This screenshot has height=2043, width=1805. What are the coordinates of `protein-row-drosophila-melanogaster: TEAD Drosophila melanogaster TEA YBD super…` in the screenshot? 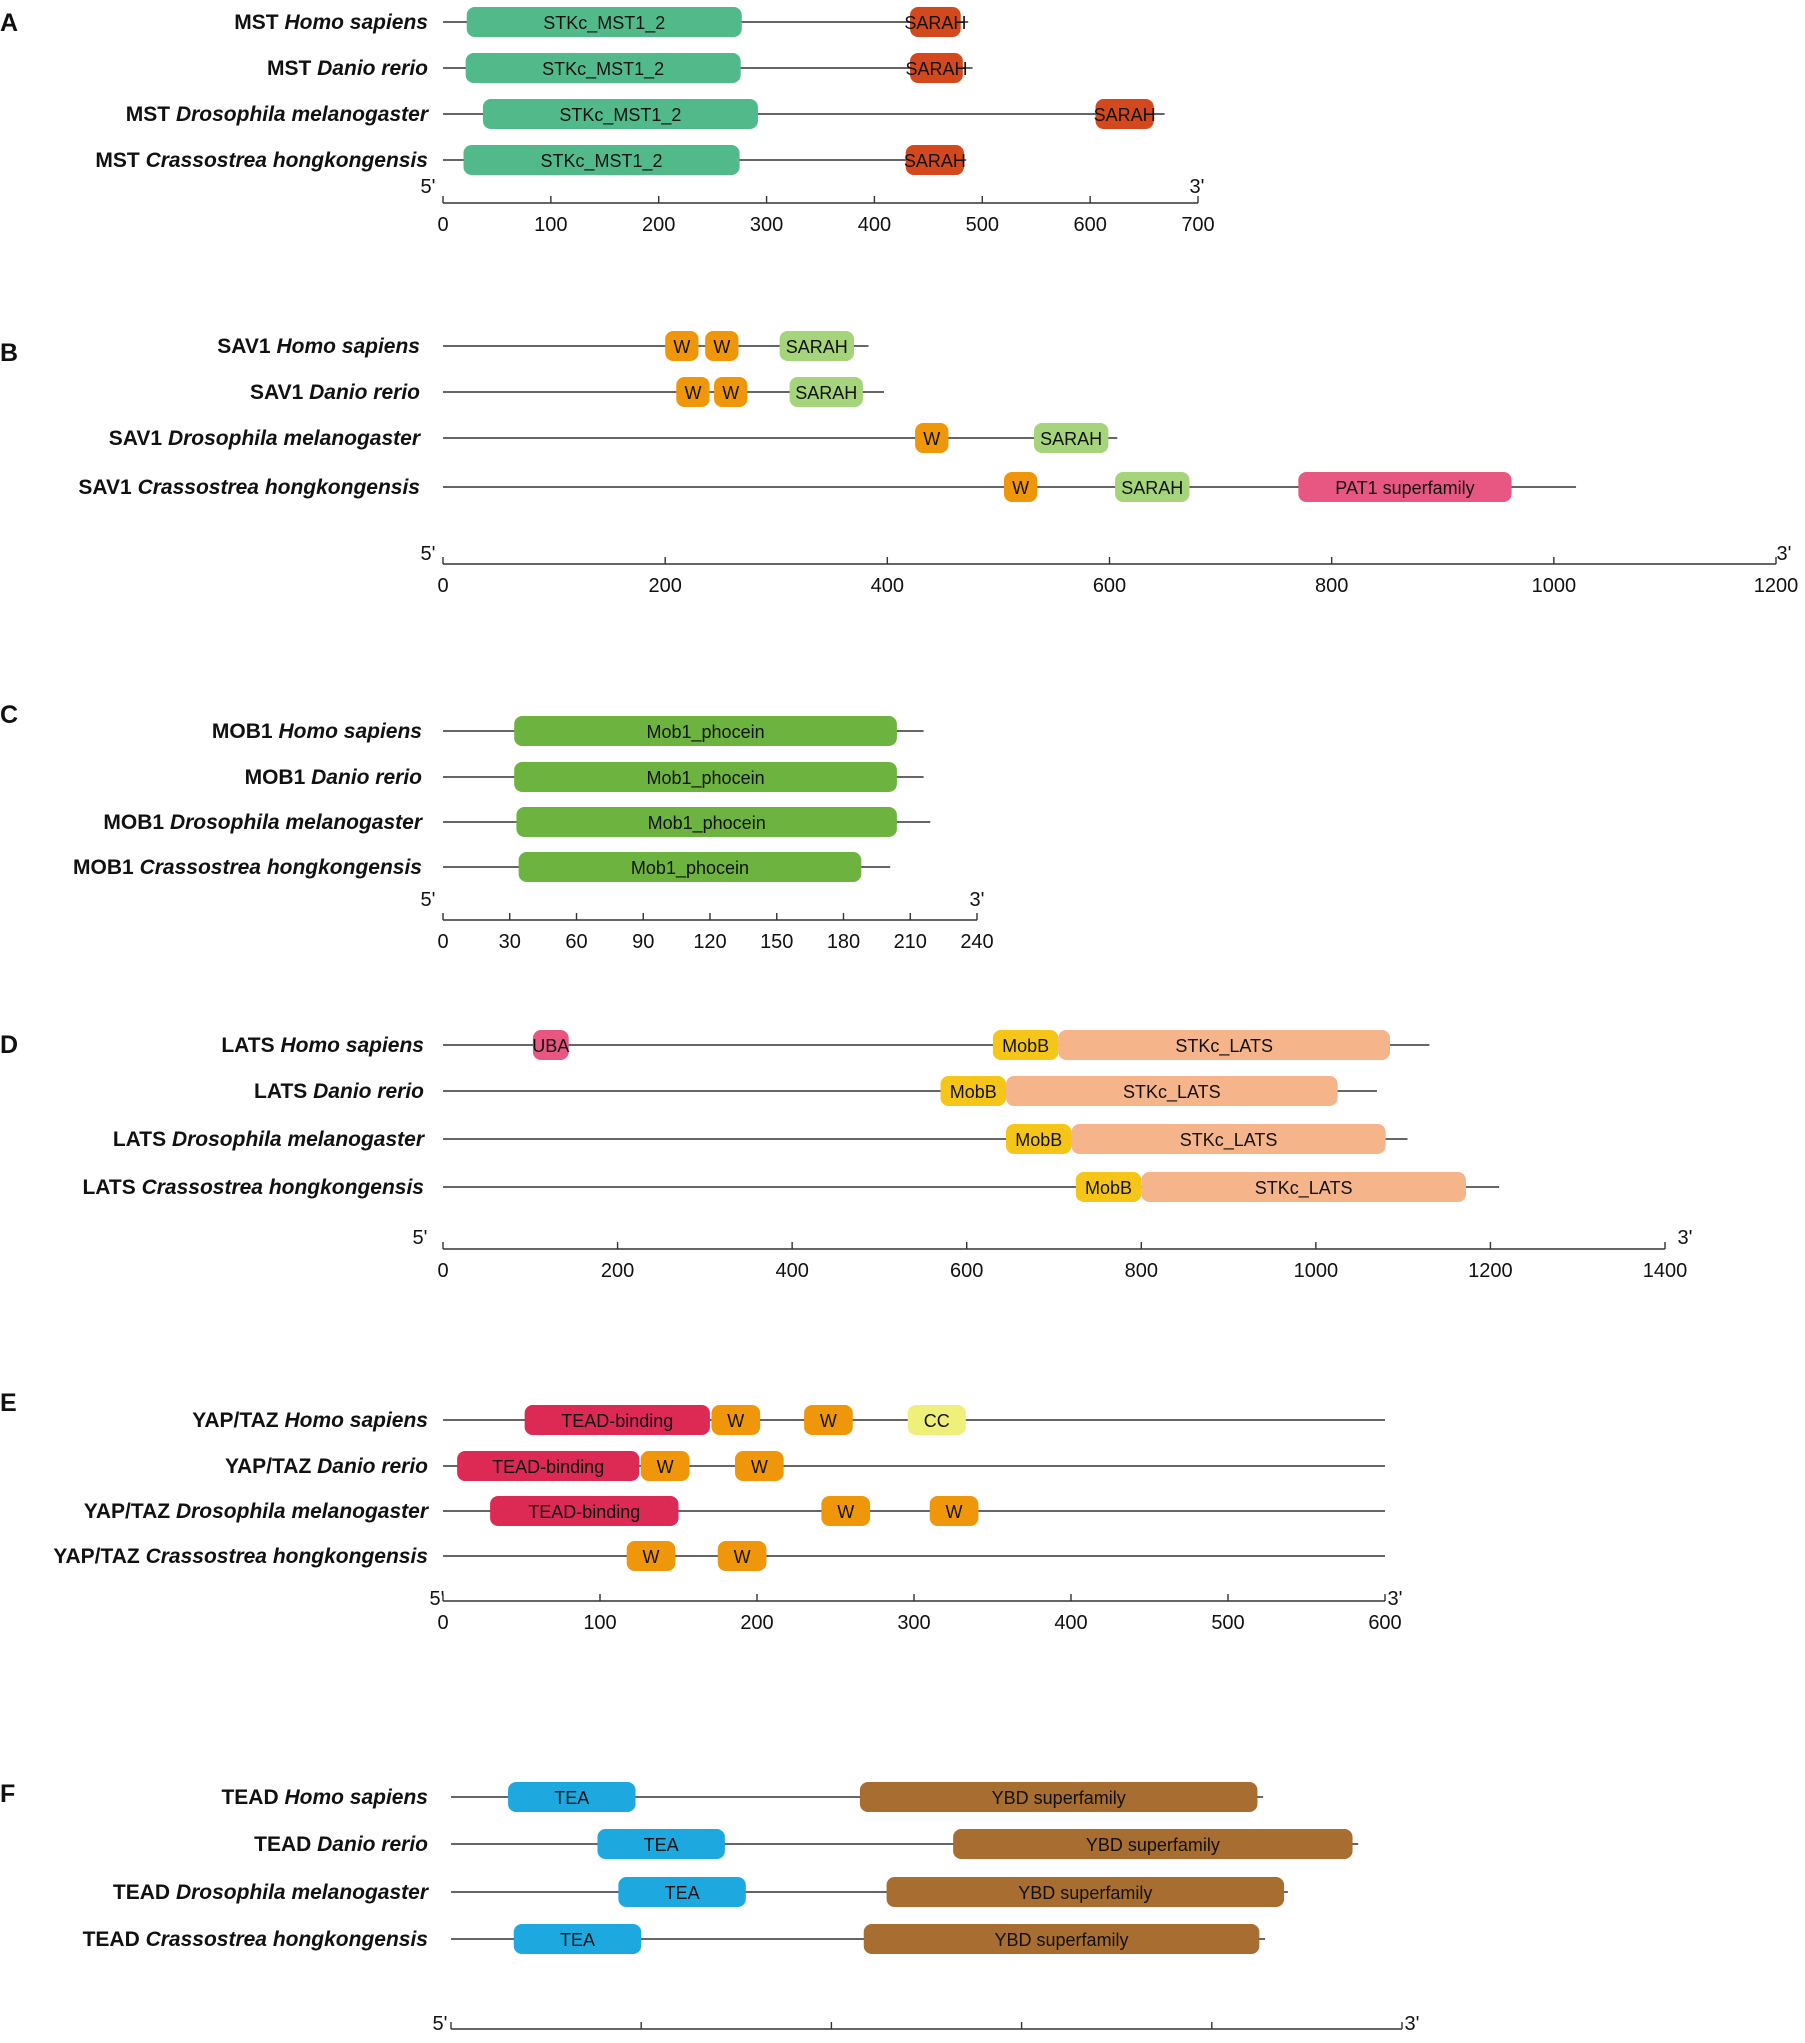 It's located at (700, 1892).